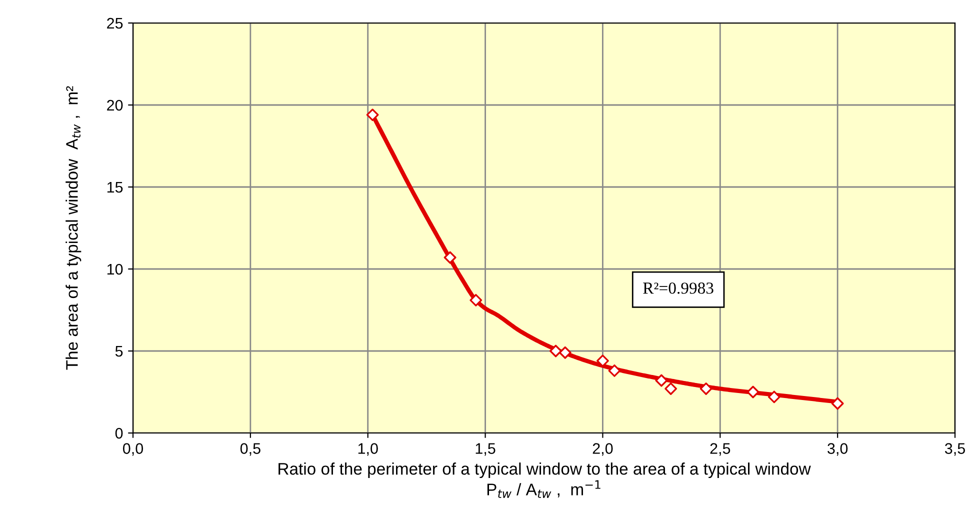 The image size is (974, 514). What do you see at coordinates (74, 228) in the screenshot?
I see `y-axis-title: The area of a typical window A$_{tw}$ , m²` at bounding box center [74, 228].